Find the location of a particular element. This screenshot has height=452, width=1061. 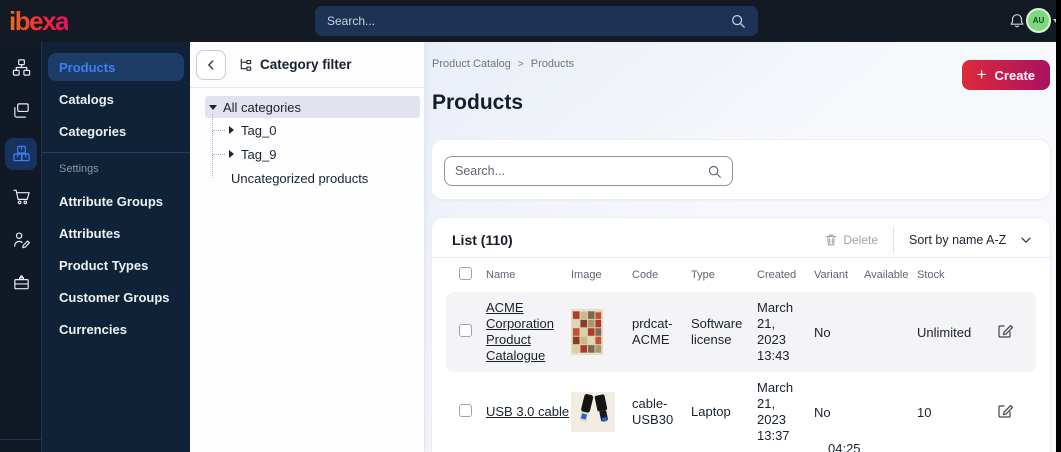

column-header-created: Created is located at coordinates (777, 275).